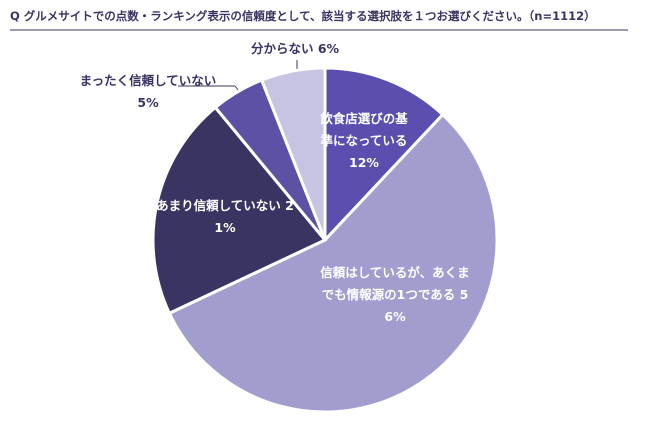  I want to click on value-label: 56%, so click(426, 305).